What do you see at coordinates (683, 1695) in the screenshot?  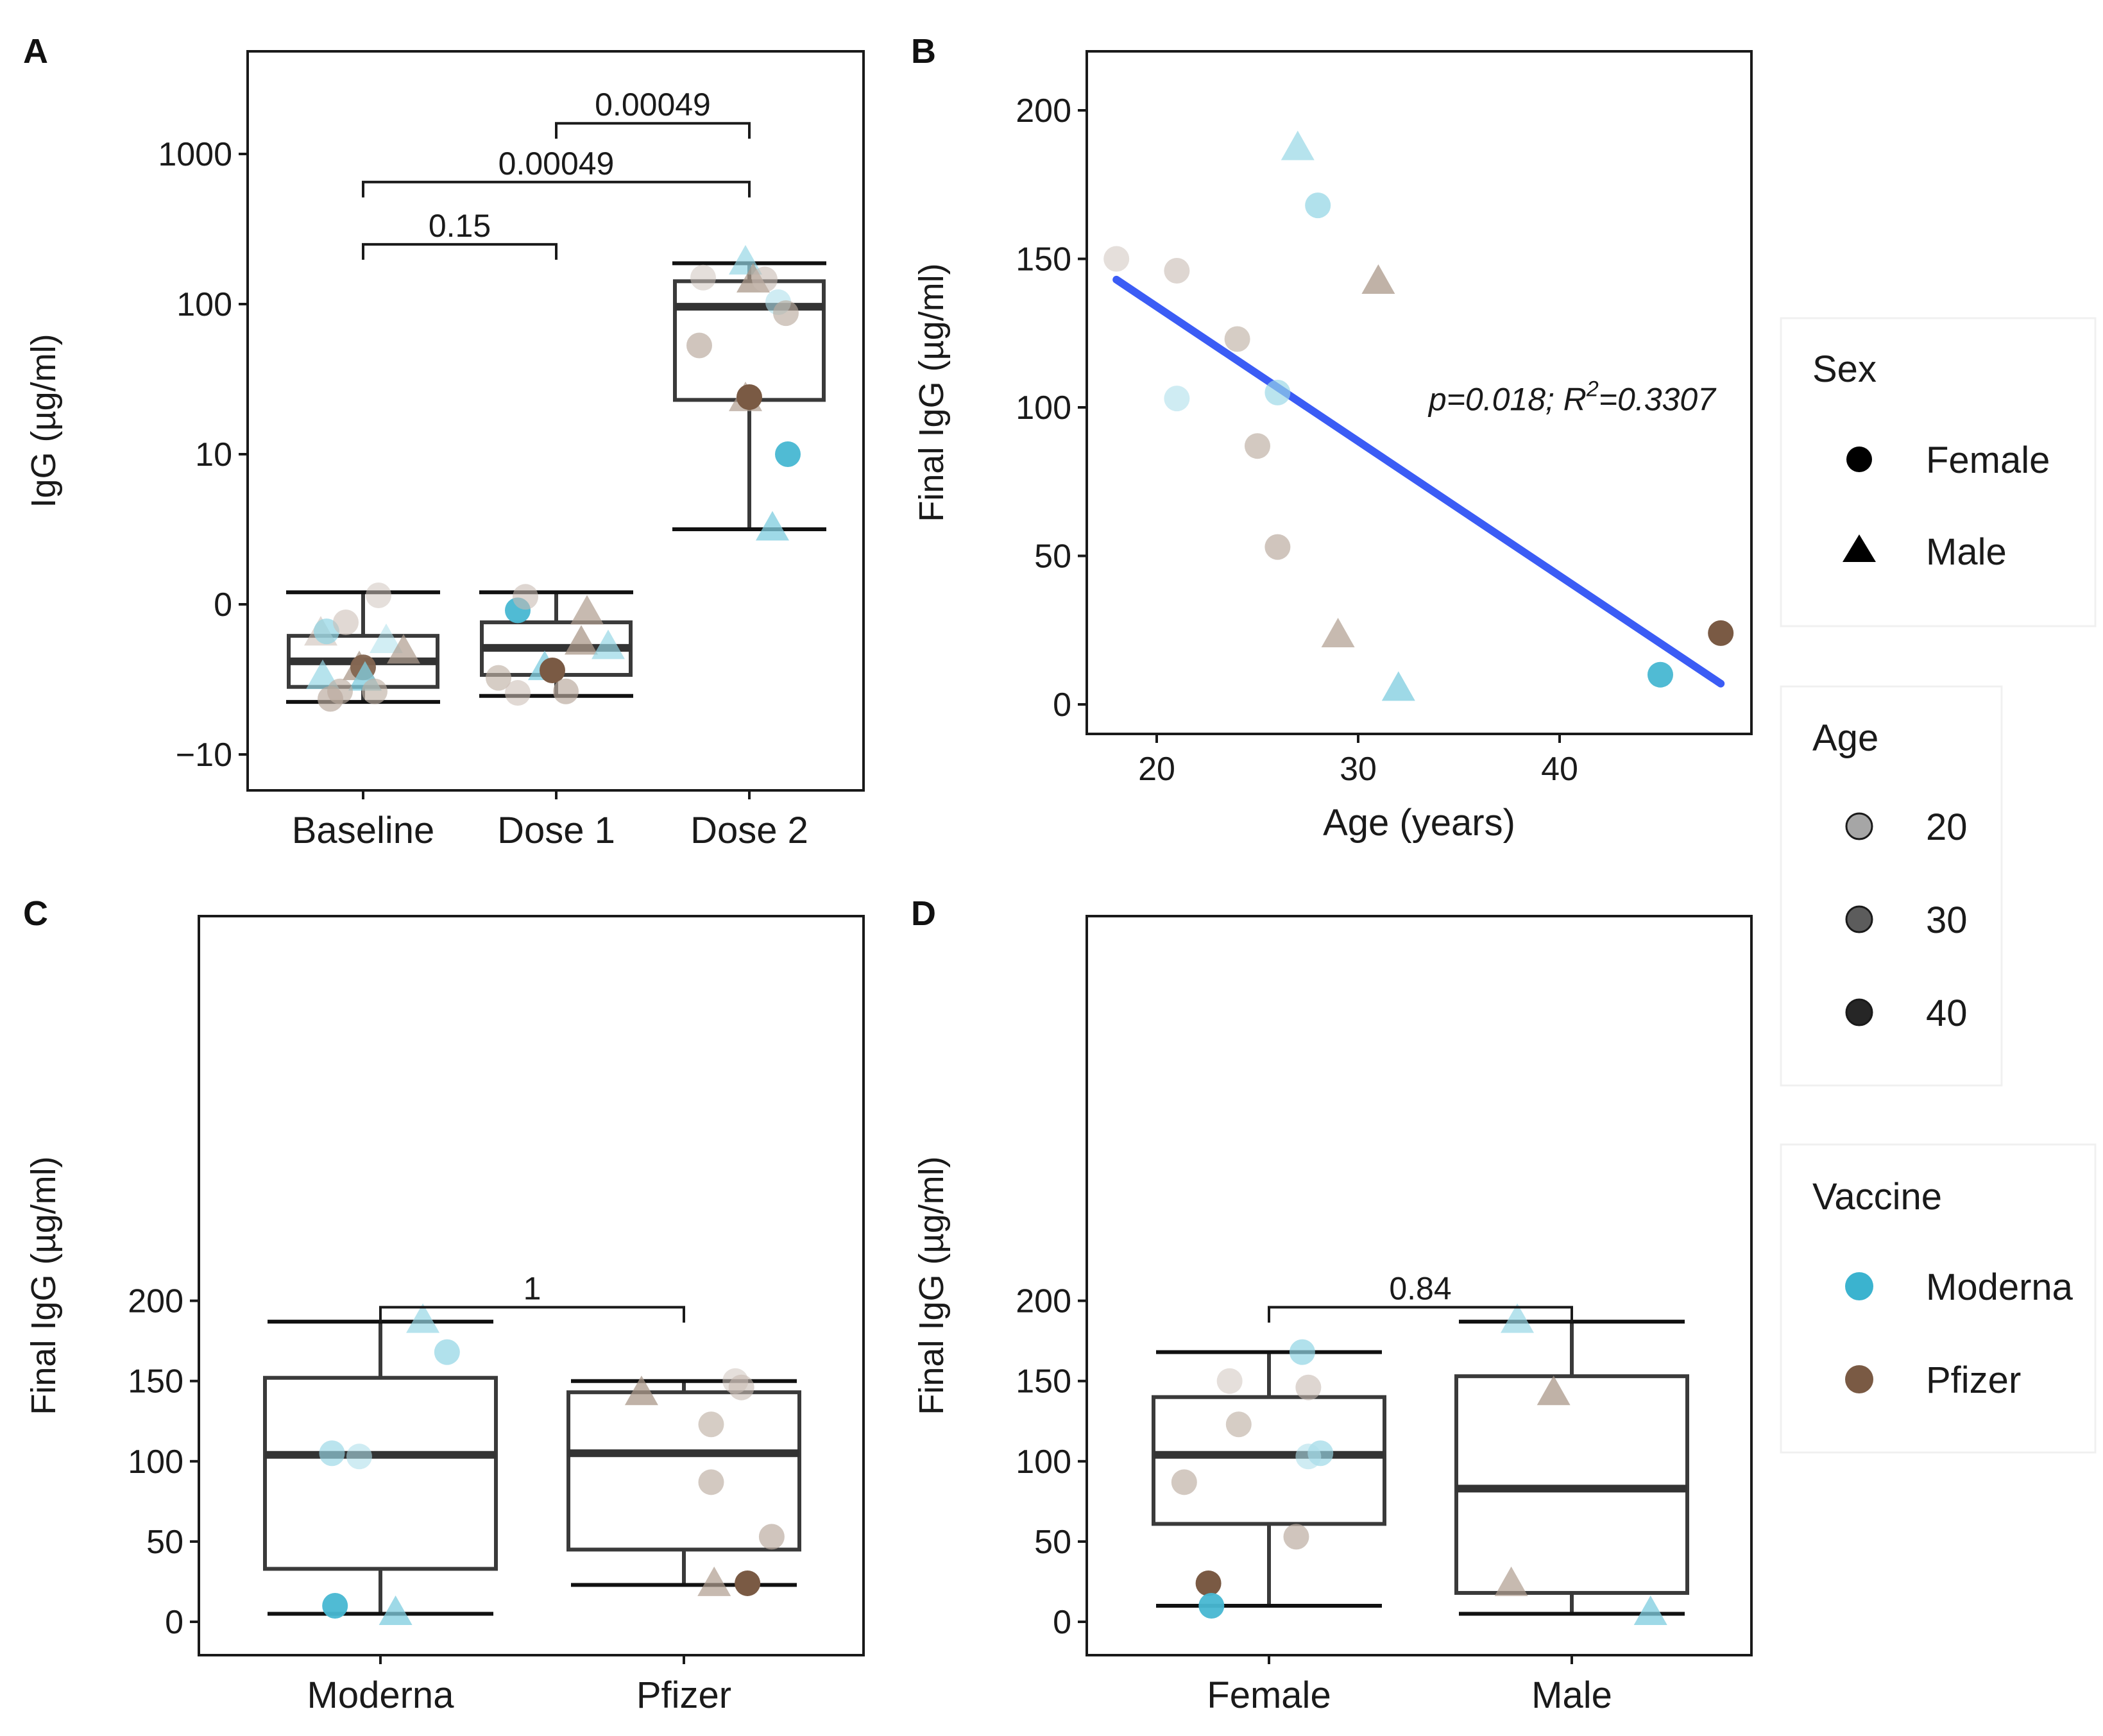 I see `x-tick-label: Pfizer` at bounding box center [683, 1695].